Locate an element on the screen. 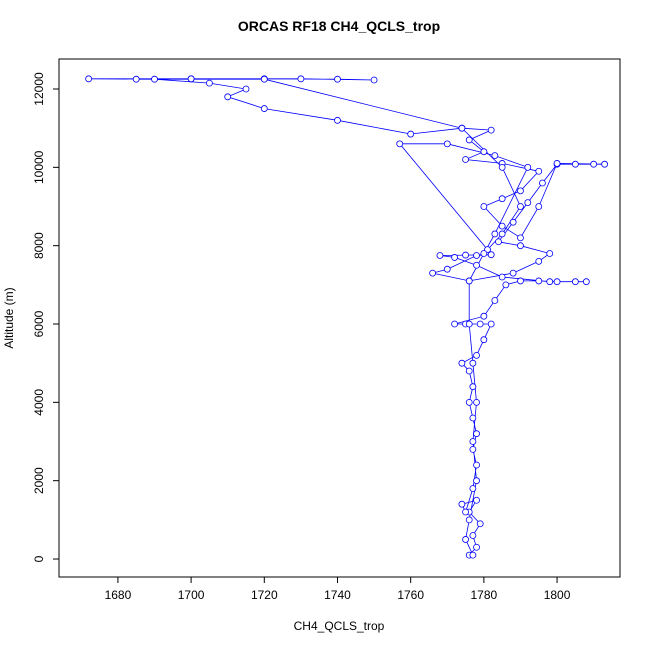 Image resolution: width=650 pixels, height=650 pixels. x-tick-label: 1800 is located at coordinates (557, 595).